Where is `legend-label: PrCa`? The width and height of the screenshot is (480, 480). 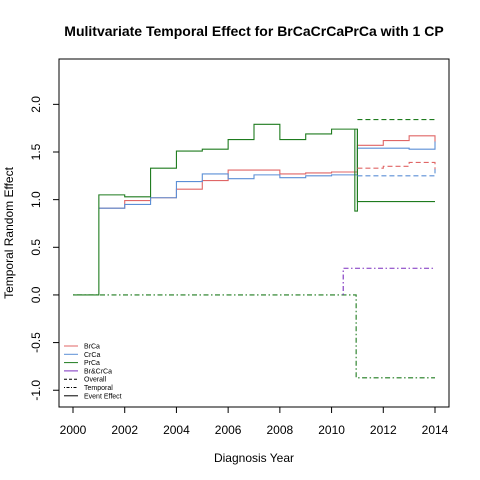 legend-label: PrCa is located at coordinates (92, 363).